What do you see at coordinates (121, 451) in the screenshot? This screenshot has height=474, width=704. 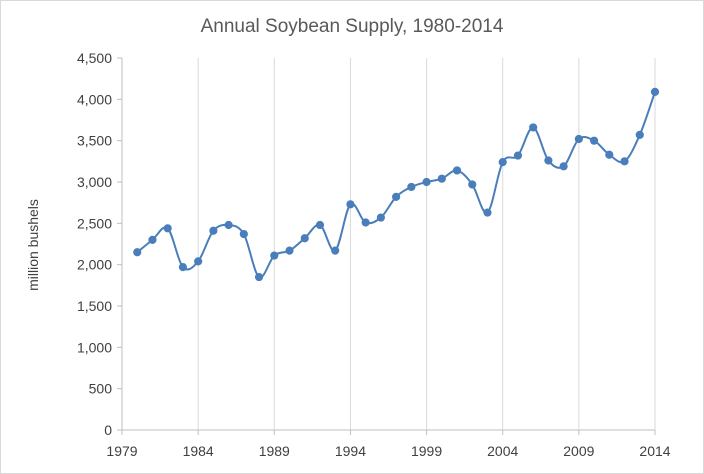 I see `x-tick-label: 1979` at bounding box center [121, 451].